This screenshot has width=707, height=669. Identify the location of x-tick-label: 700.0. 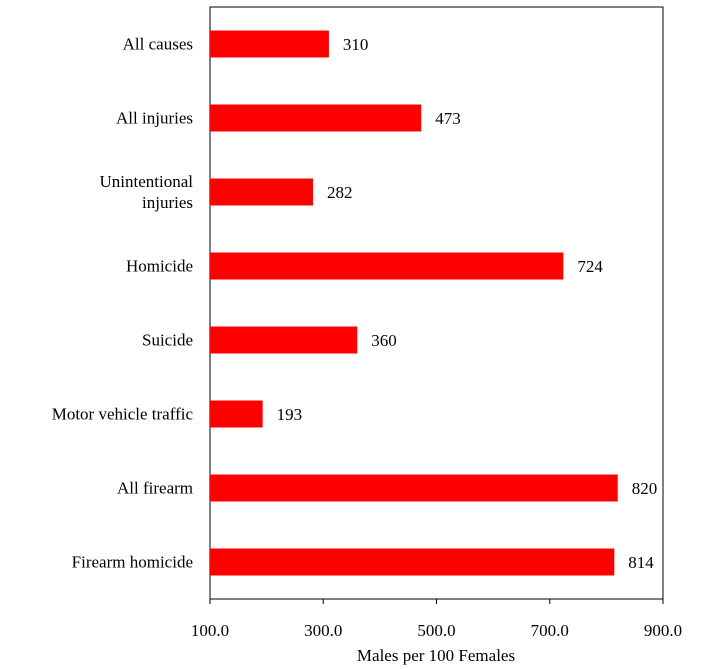
(550, 630).